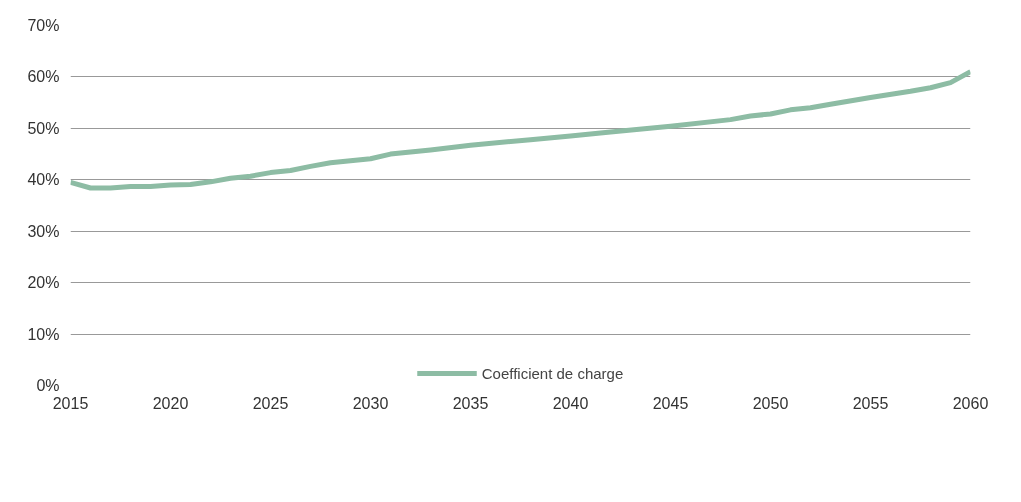 This screenshot has width=1021, height=502. Describe the element at coordinates (770, 403) in the screenshot. I see `x-tick-label: 2050` at that location.